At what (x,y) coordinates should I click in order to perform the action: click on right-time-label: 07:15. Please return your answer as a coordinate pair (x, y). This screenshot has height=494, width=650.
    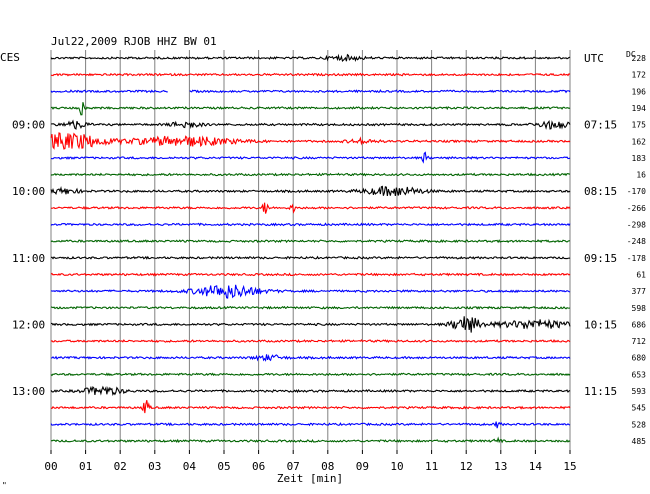
    Looking at the image, I should click on (600, 125).